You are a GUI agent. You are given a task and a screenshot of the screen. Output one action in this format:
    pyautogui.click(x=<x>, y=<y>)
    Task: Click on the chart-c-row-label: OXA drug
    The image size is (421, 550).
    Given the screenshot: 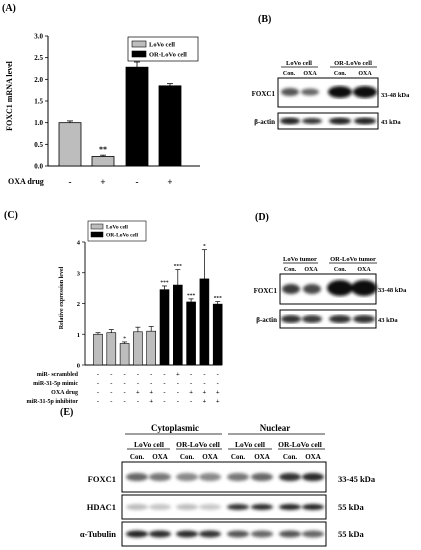 What is the action you would take?
    pyautogui.click(x=64, y=393)
    